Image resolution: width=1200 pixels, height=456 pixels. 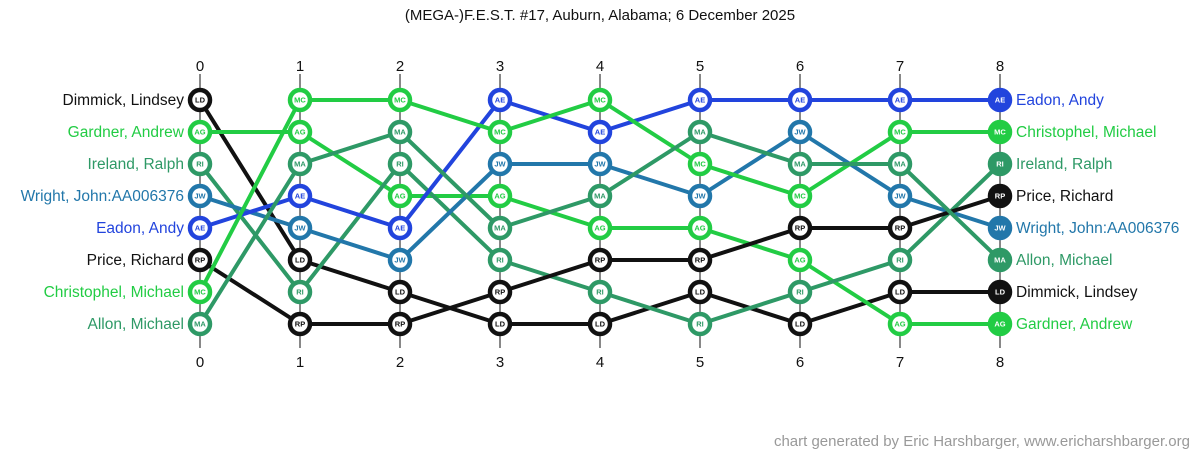 What do you see at coordinates (400, 66) in the screenshot?
I see `round-tick-top: 2` at bounding box center [400, 66].